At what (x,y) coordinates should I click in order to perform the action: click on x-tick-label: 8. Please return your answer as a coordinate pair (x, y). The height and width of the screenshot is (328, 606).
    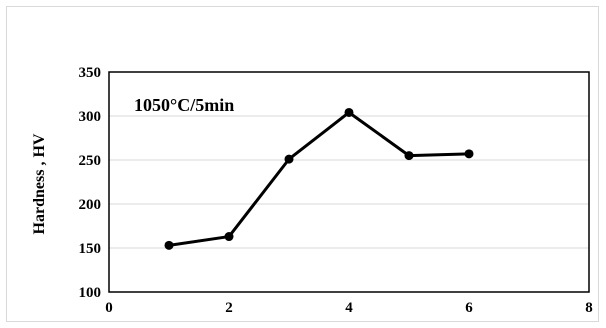
    Looking at the image, I should click on (589, 308).